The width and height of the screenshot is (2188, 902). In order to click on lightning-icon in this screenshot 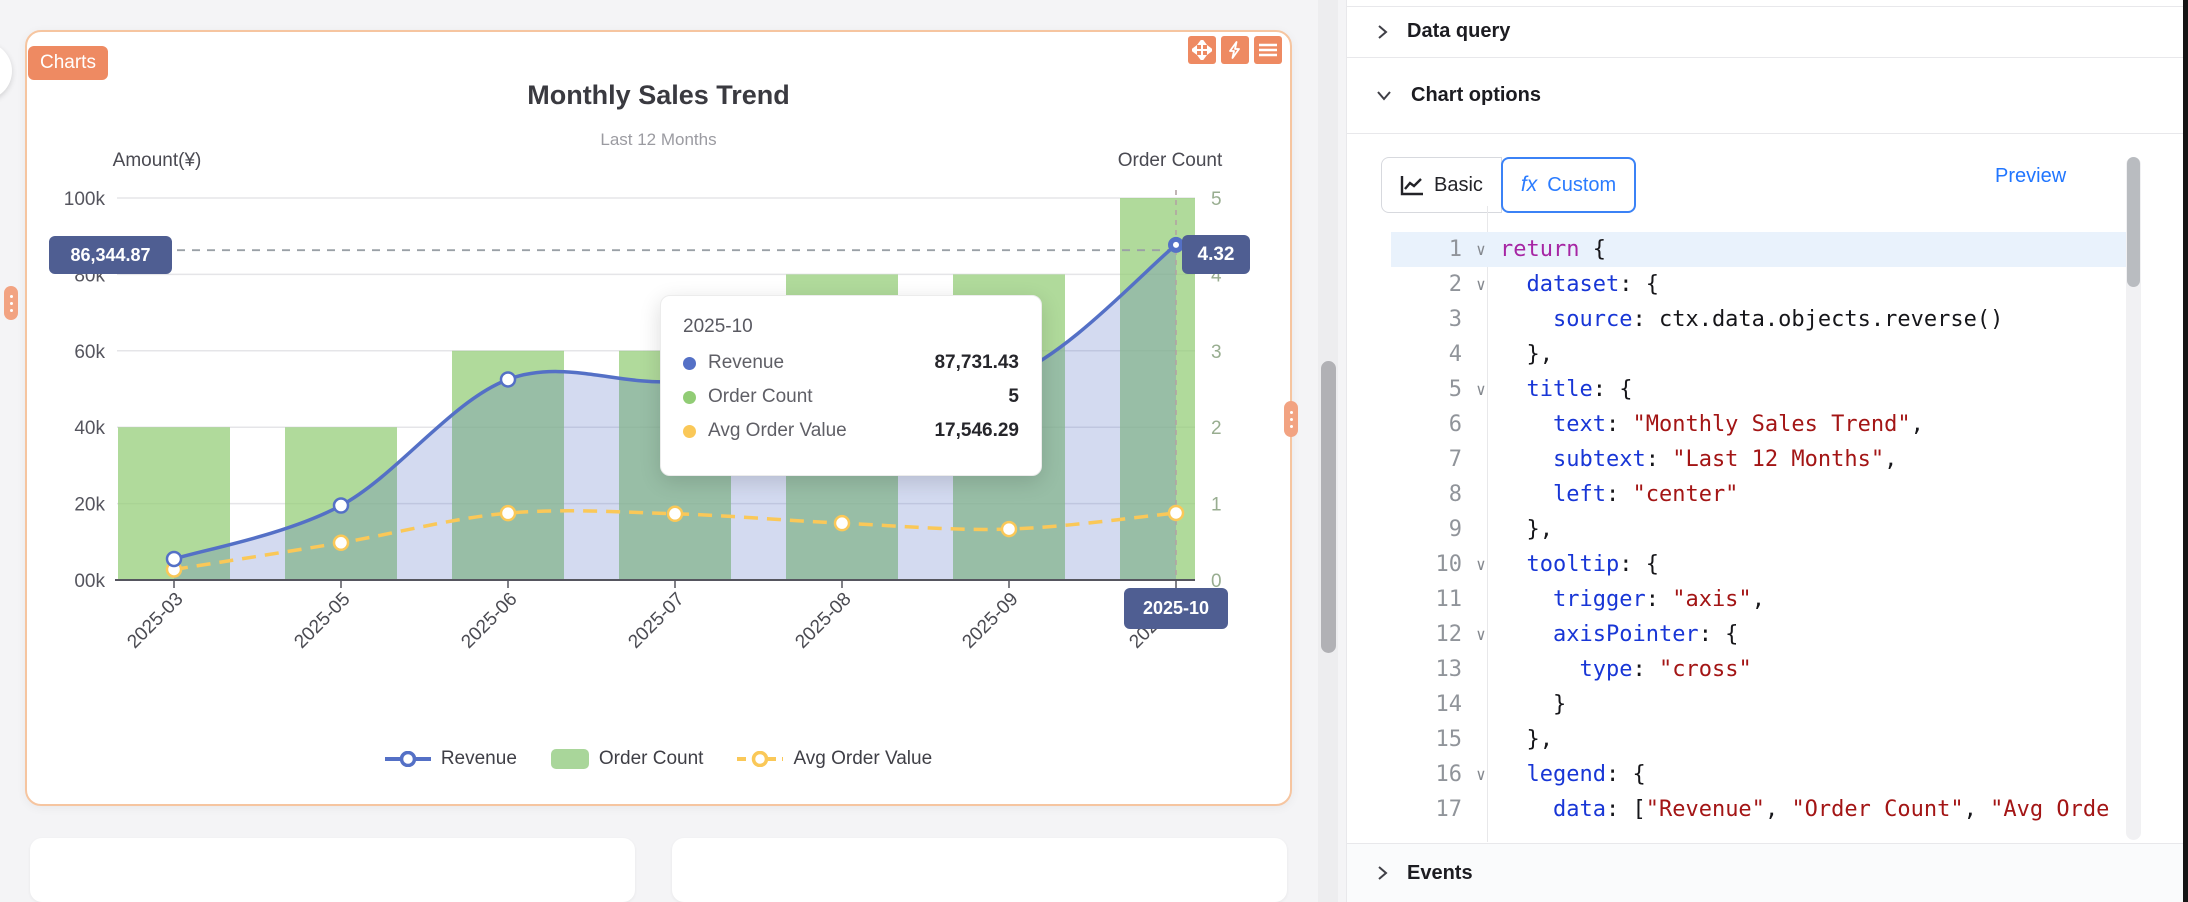, I will do `click(1235, 50)`.